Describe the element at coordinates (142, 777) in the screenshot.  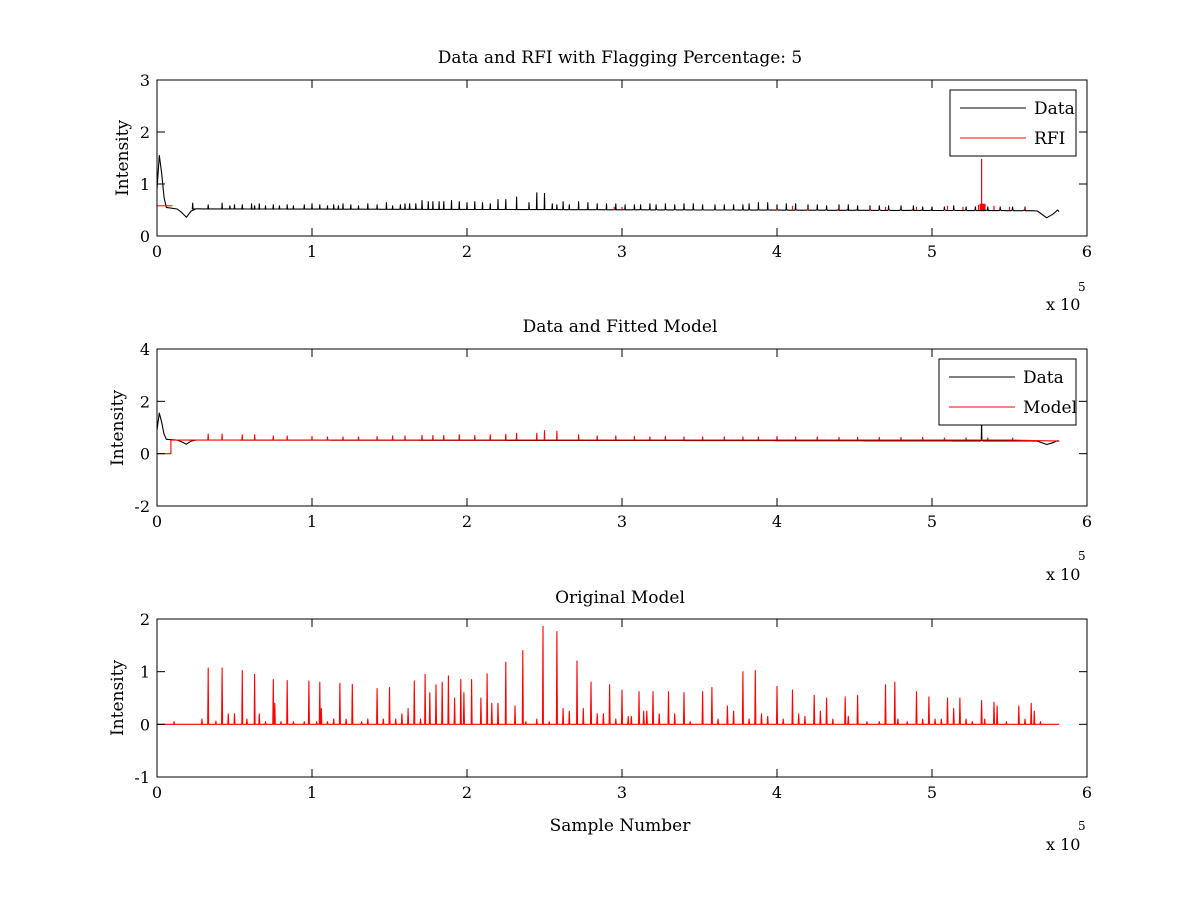
I see `y-tick-label: -1` at that location.